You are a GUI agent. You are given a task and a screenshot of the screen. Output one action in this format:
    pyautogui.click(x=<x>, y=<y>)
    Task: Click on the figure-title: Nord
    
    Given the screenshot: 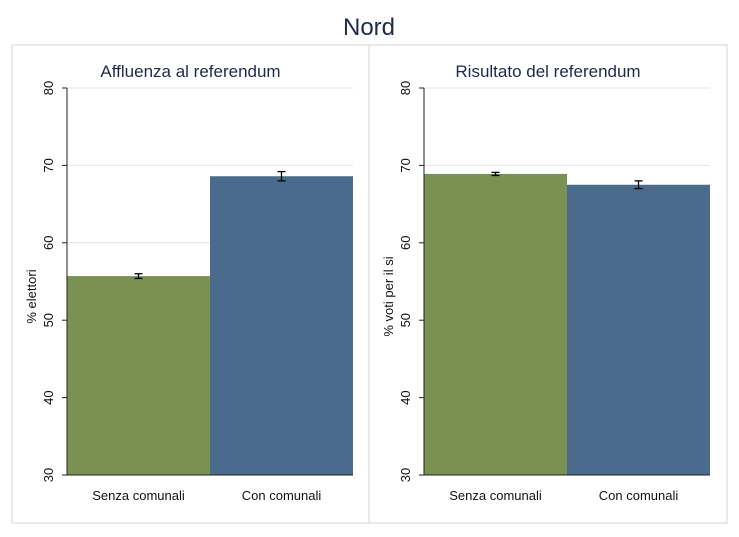 What is the action you would take?
    pyautogui.click(x=369, y=27)
    